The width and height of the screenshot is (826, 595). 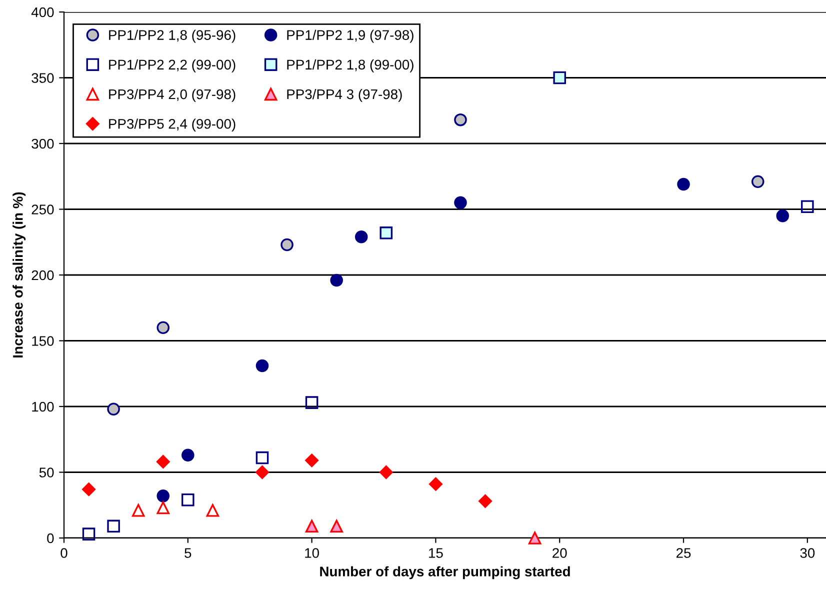 What do you see at coordinates (64, 553) in the screenshot?
I see `x-tick-label: 0` at bounding box center [64, 553].